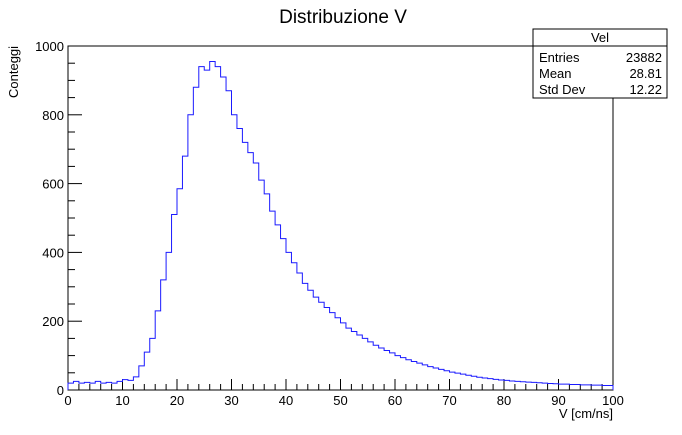  Describe the element at coordinates (504, 400) in the screenshot. I see `x-tick-label: 80` at that location.